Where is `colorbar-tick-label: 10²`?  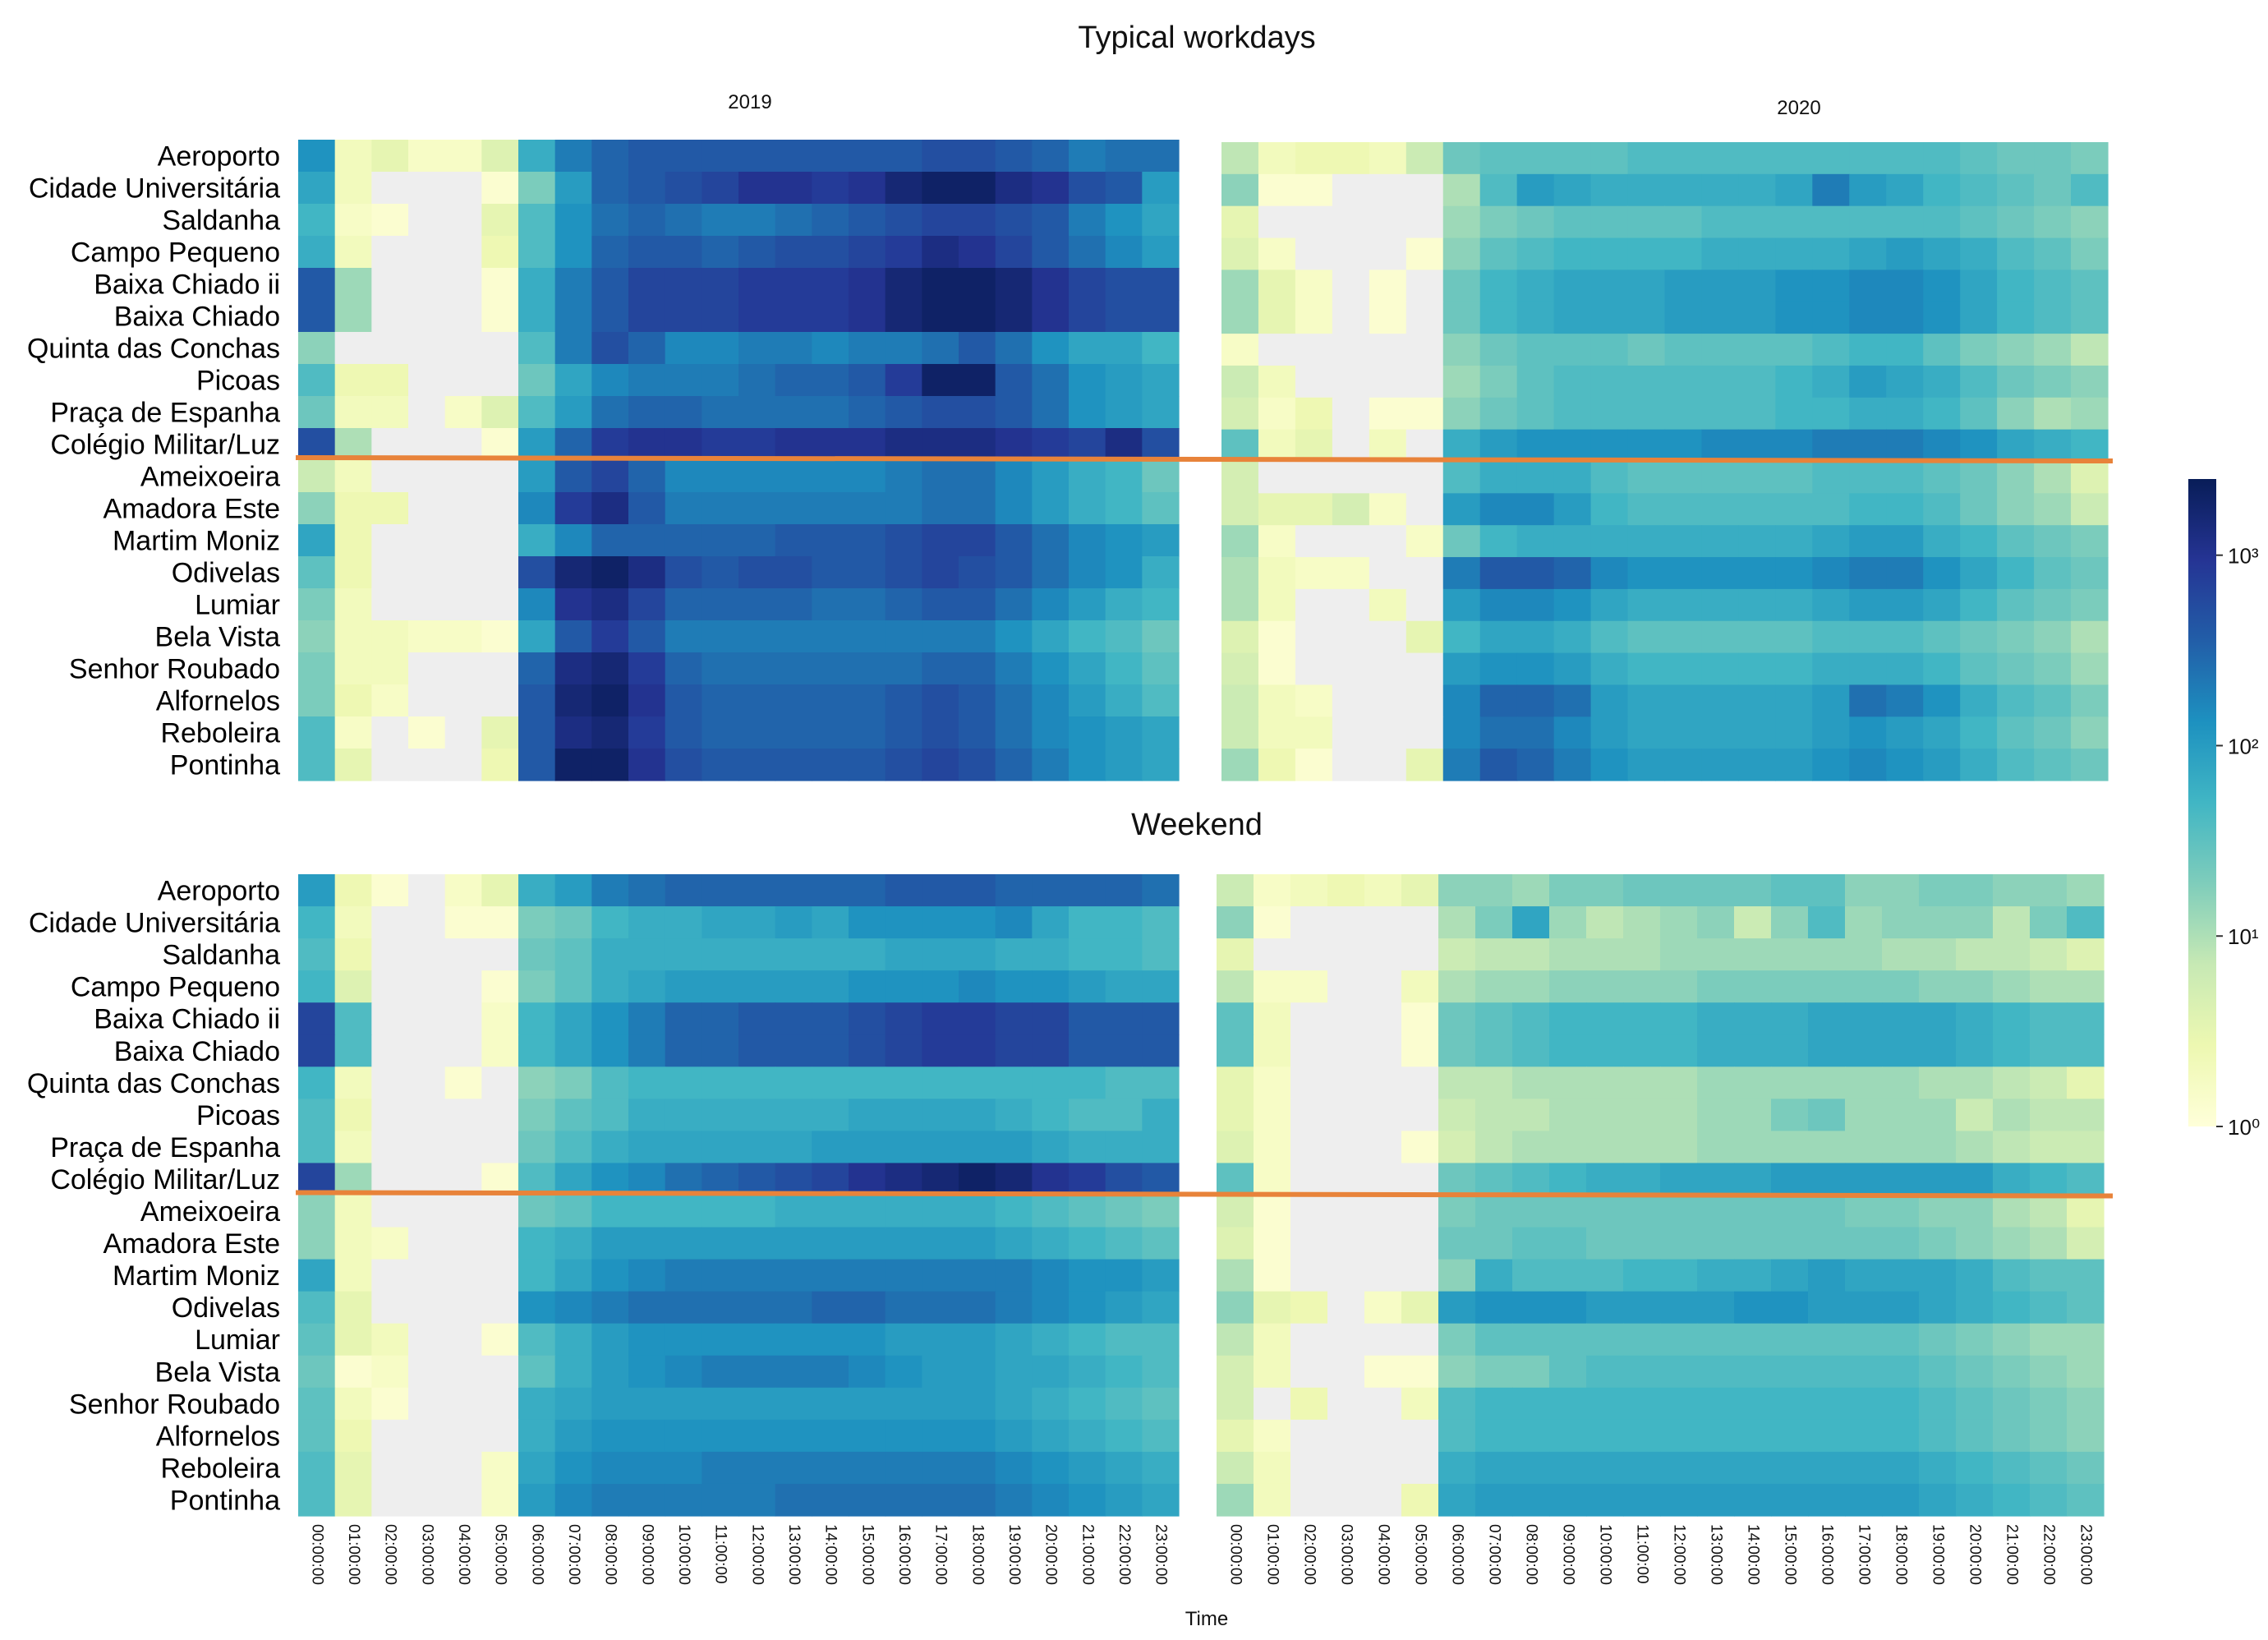
colorbar-tick-label: 10² is located at coordinates (2243, 746).